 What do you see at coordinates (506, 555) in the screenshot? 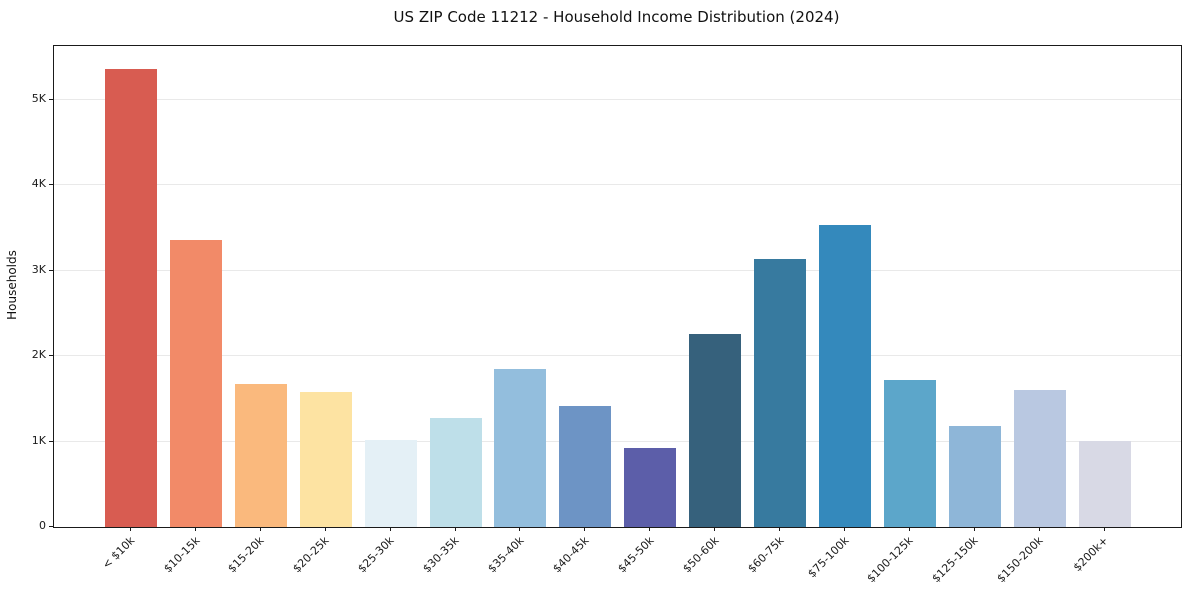
I see `x-tick-label: $35-40k` at bounding box center [506, 555].